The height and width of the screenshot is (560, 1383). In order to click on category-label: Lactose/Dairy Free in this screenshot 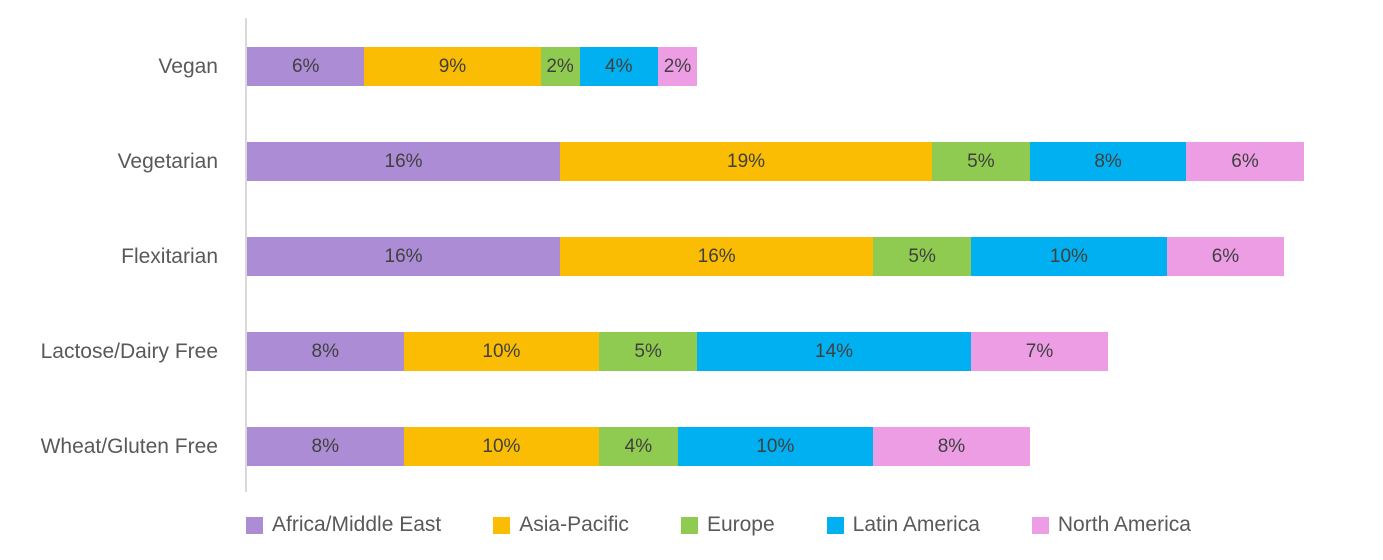, I will do `click(129, 351)`.